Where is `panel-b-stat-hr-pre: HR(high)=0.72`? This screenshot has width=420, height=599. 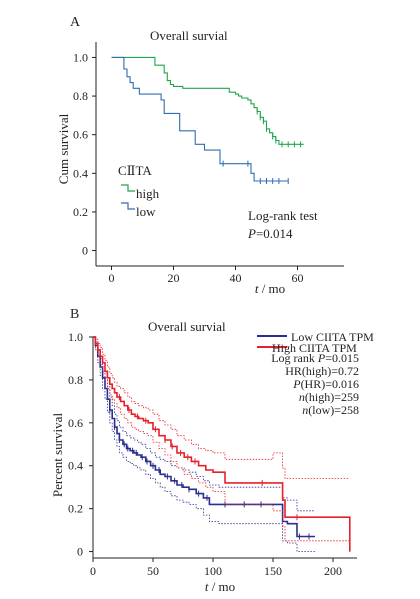
panel-b-stat-hr-pre: HR(high)=0.72 is located at coordinates (322, 371).